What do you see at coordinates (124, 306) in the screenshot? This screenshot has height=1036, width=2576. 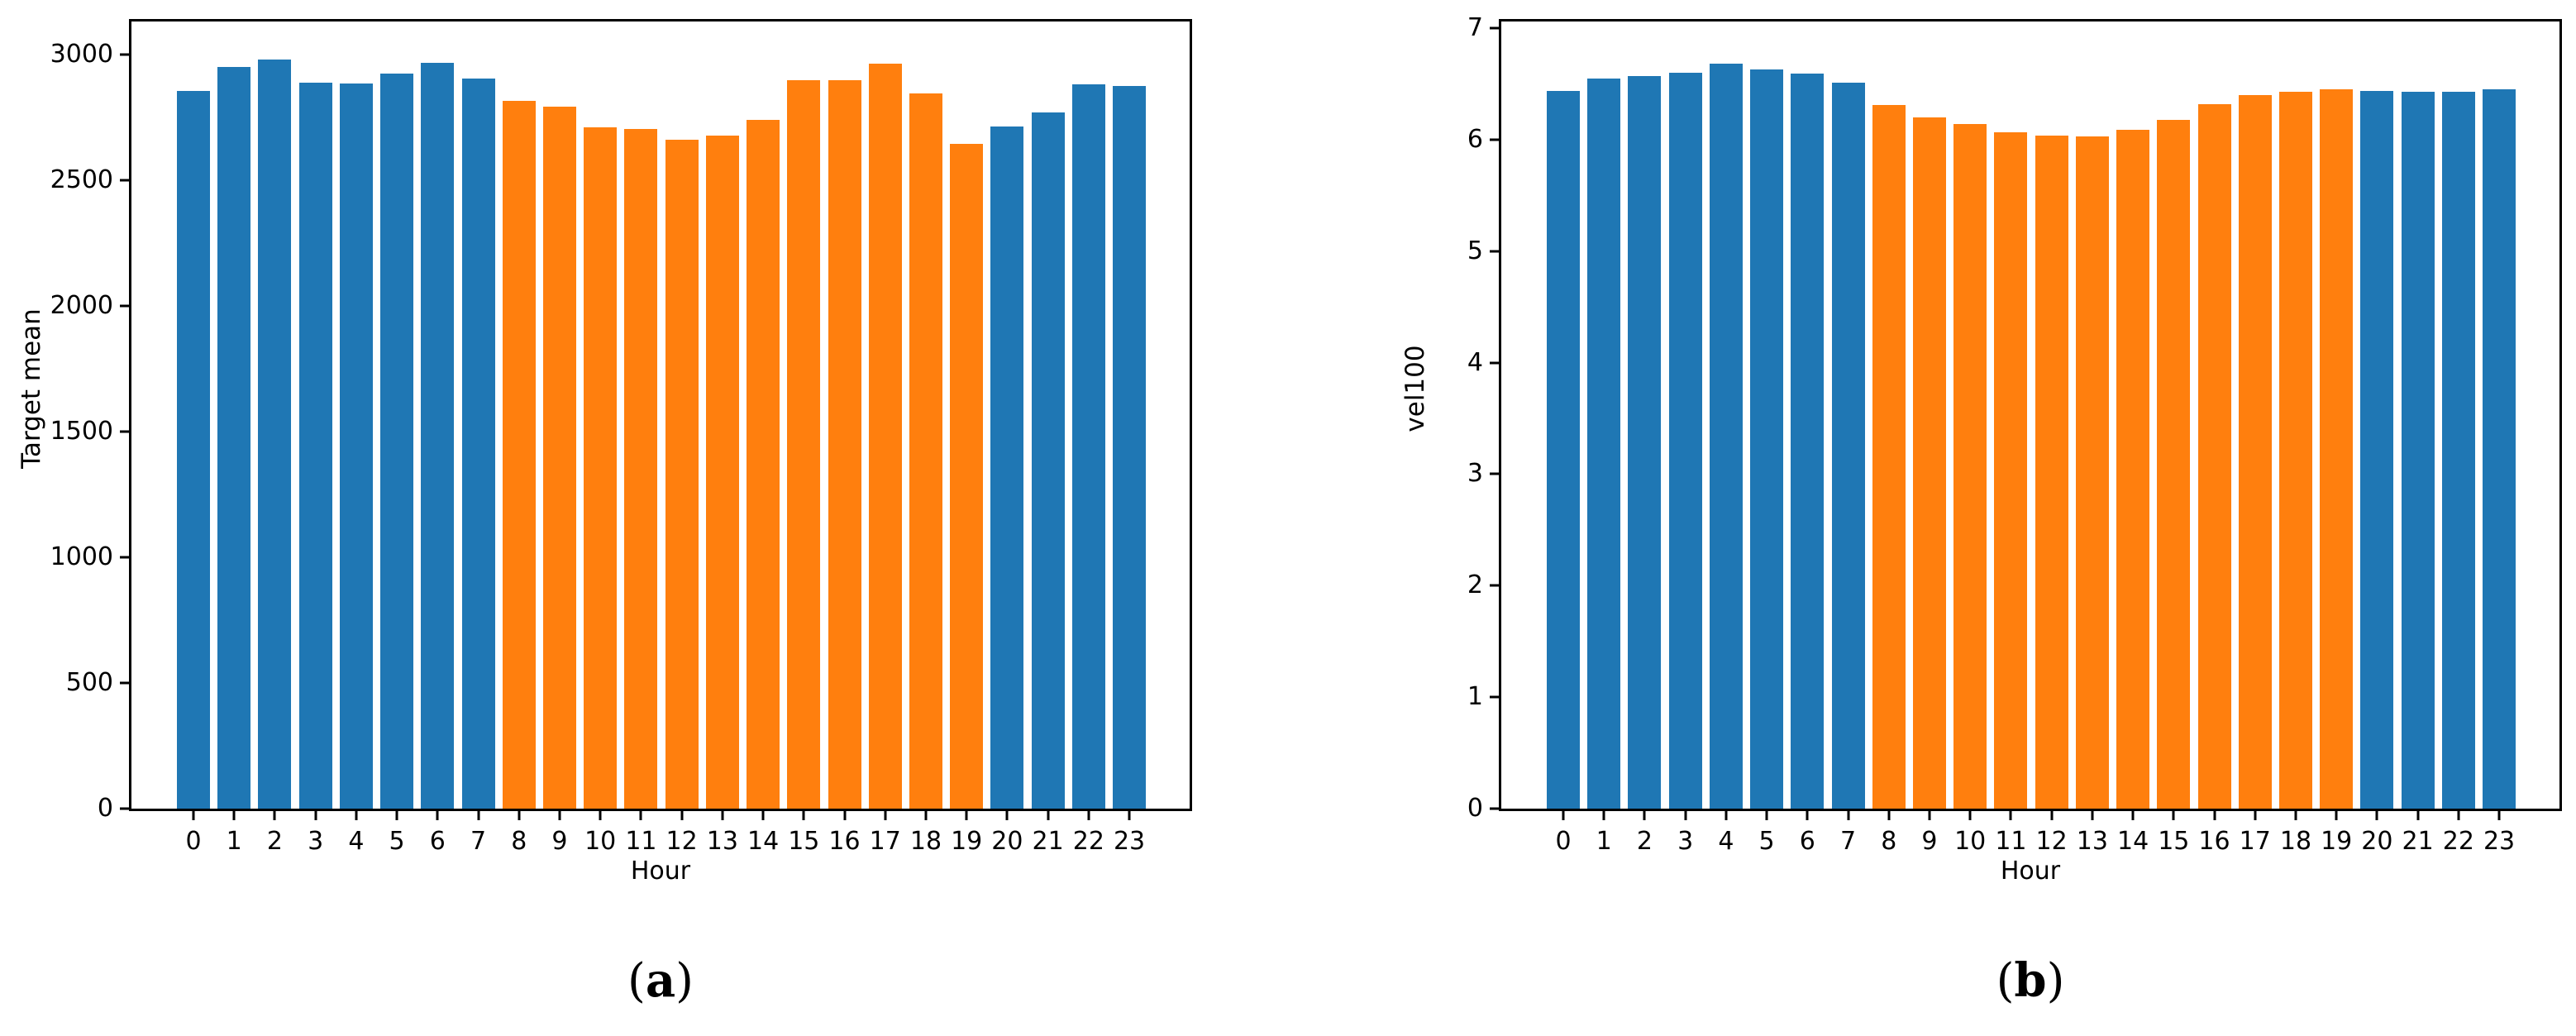 I see `y-tick-mark-2000` at bounding box center [124, 306].